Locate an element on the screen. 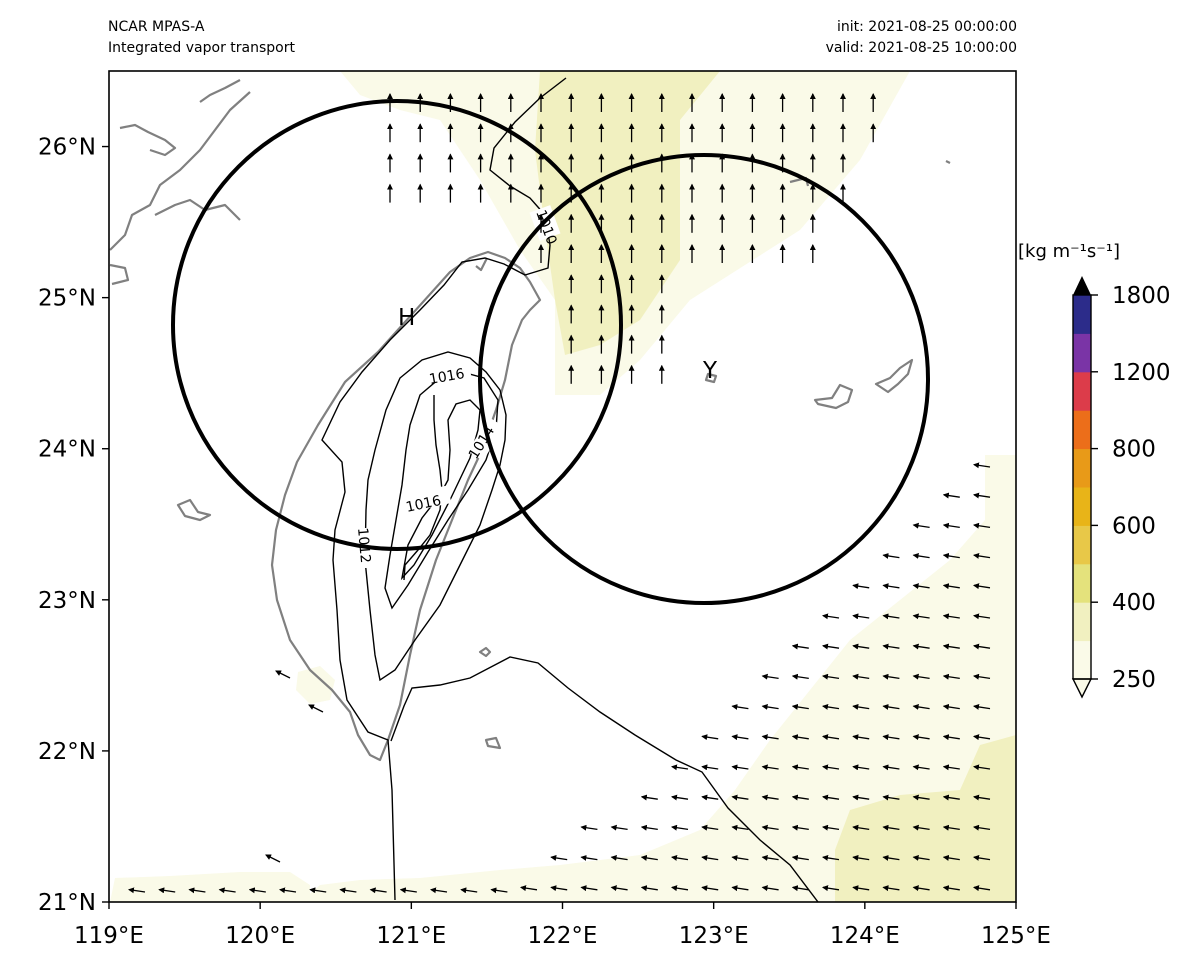 This screenshot has width=1202, height=969. y-tick-label: 21°N is located at coordinates (67, 903).